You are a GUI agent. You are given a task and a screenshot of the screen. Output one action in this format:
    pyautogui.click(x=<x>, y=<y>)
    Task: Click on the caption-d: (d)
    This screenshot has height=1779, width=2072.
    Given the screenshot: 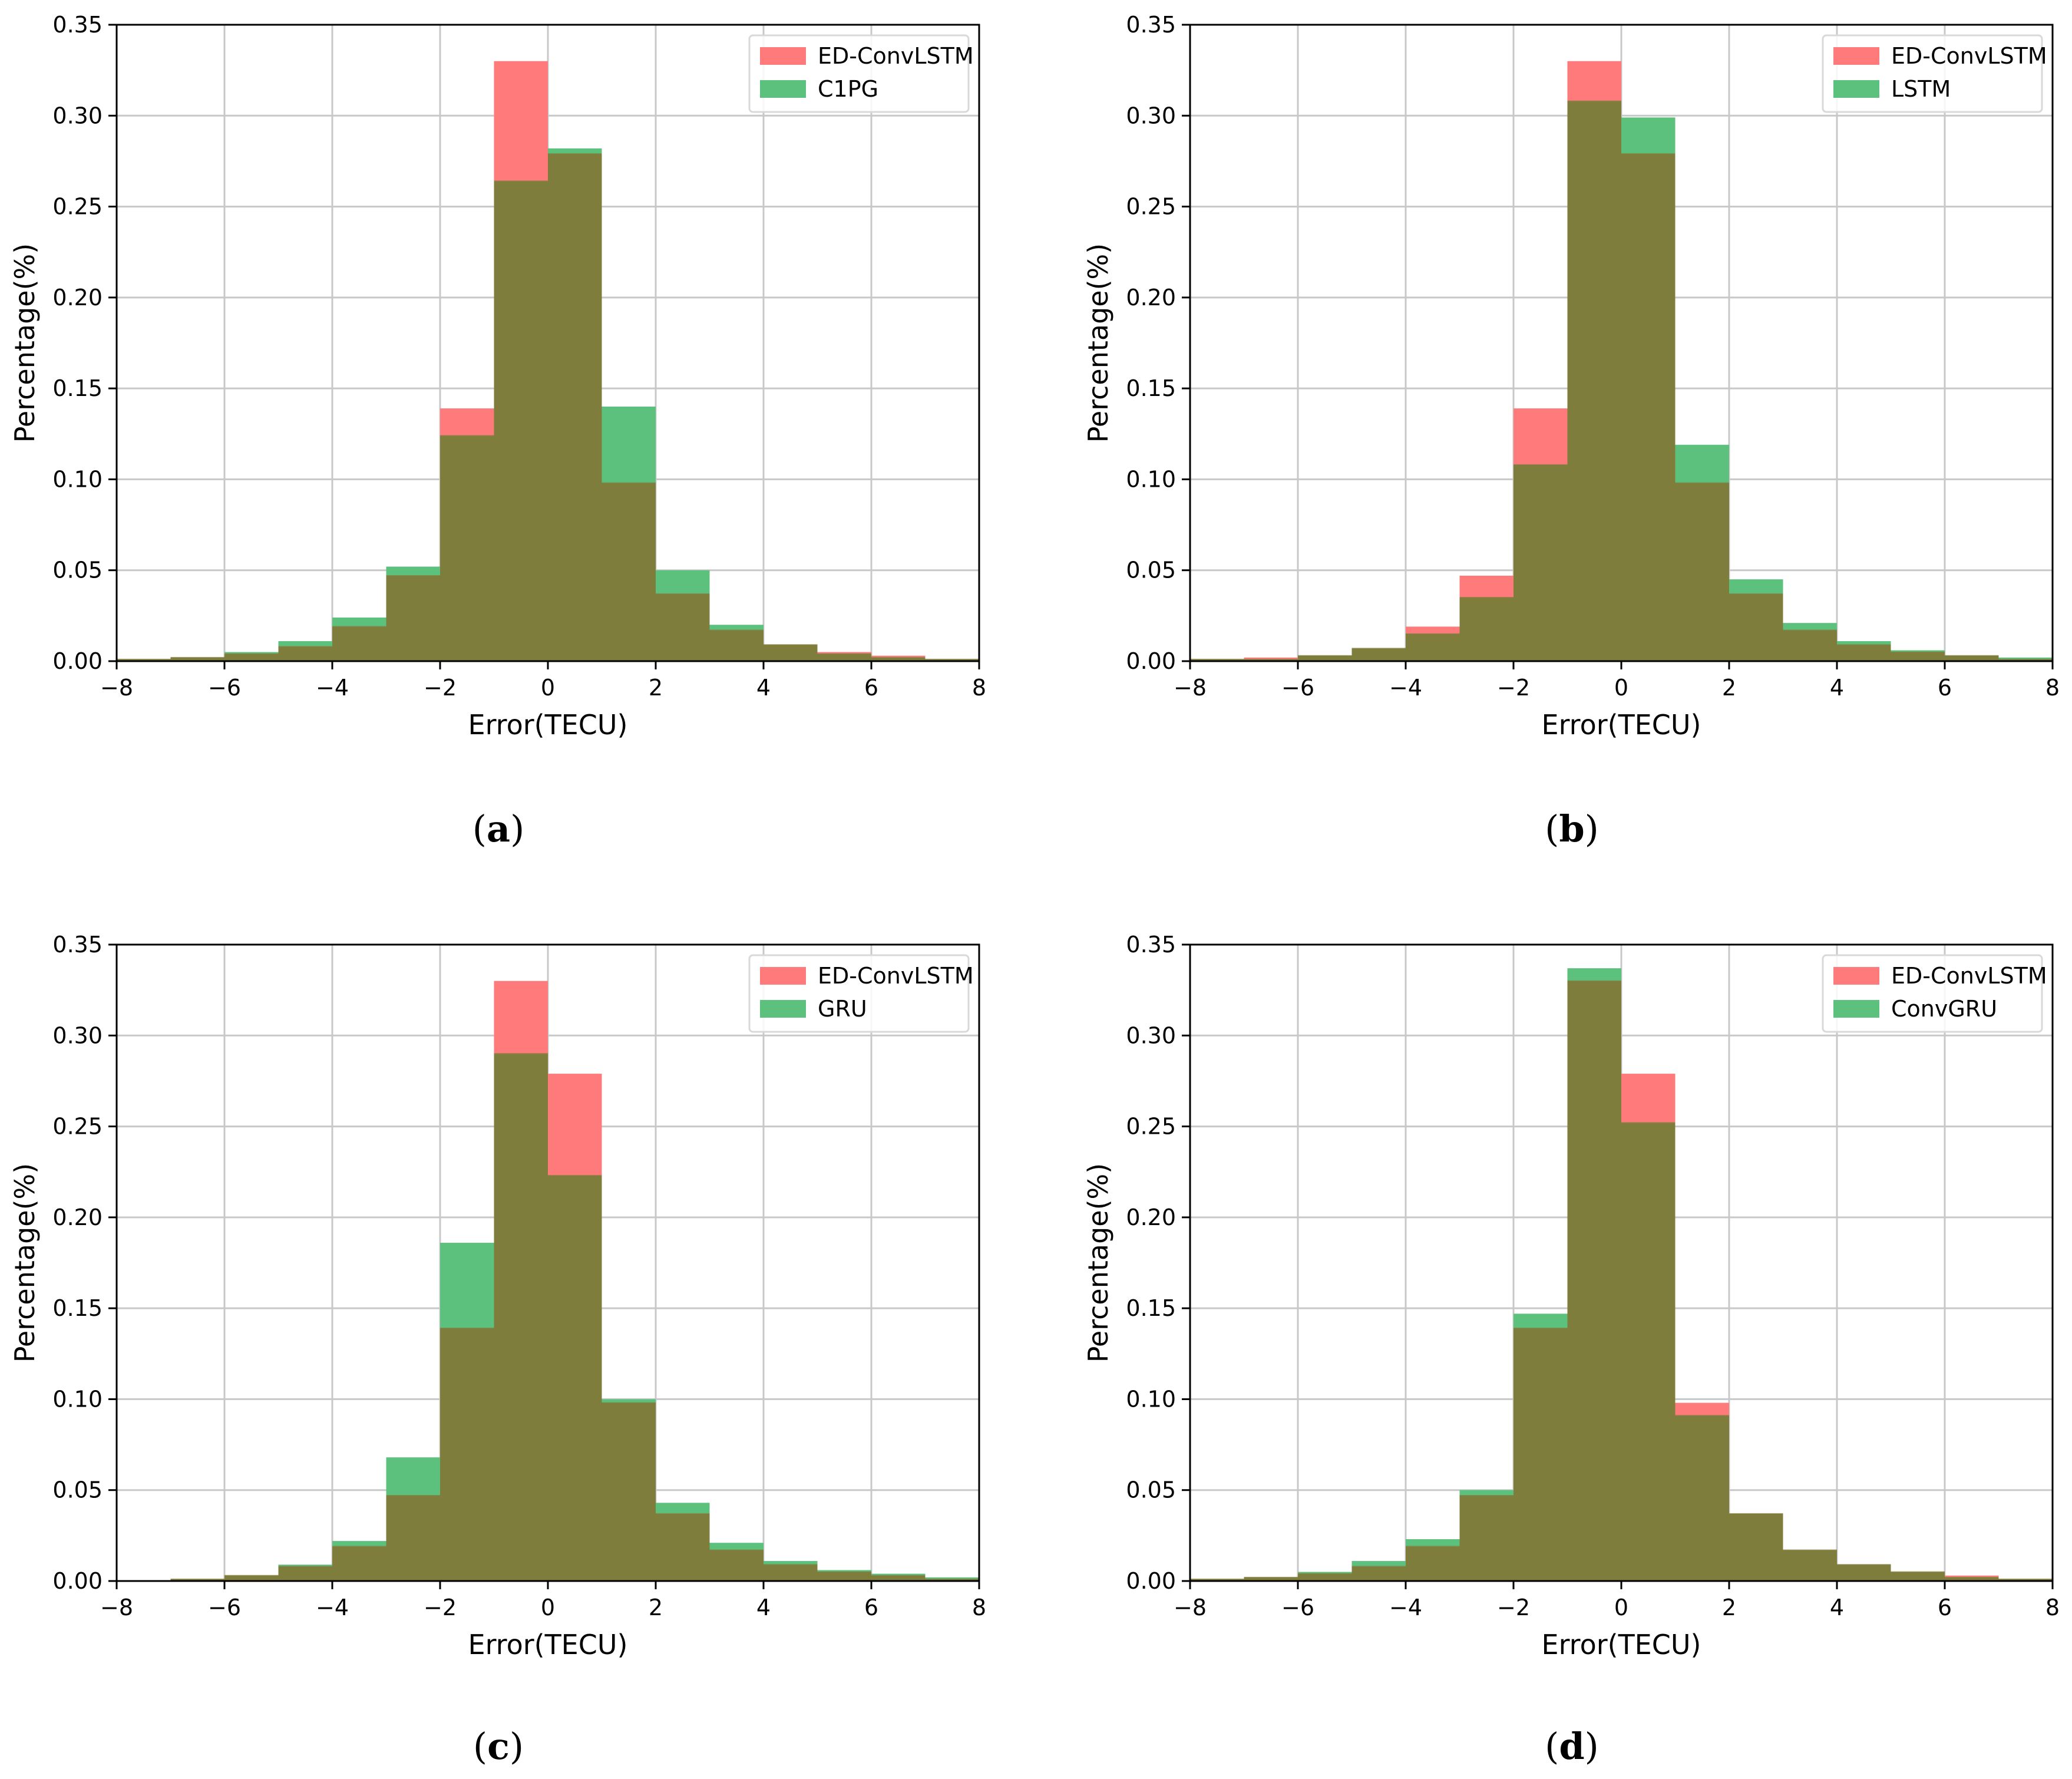 What is the action you would take?
    pyautogui.click(x=1572, y=1746)
    